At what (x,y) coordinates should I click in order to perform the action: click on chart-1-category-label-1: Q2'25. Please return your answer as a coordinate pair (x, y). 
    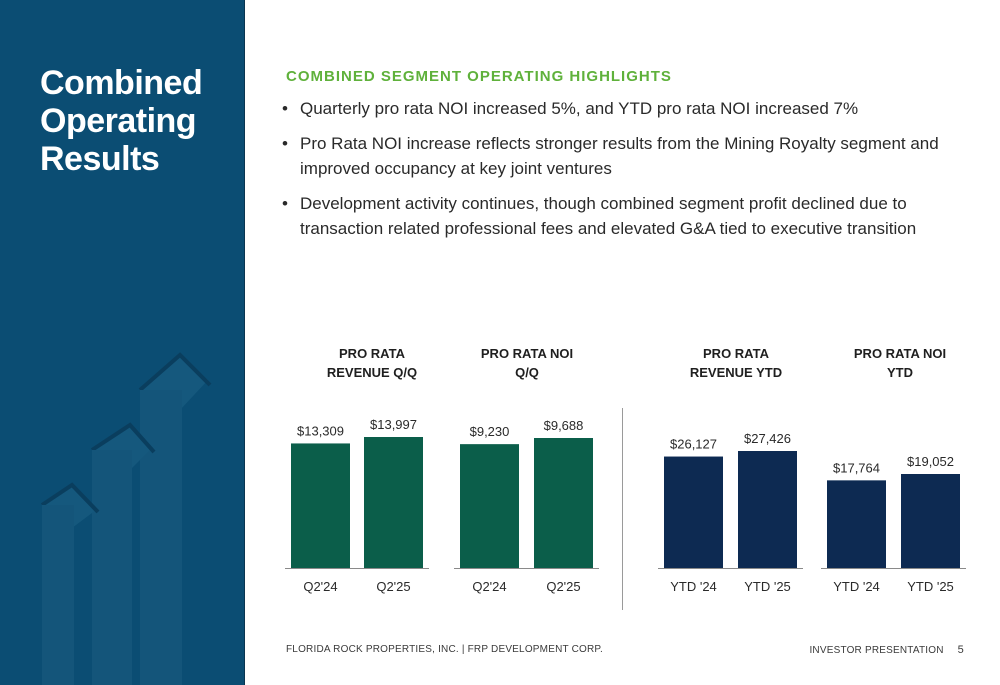
    Looking at the image, I should click on (563, 586).